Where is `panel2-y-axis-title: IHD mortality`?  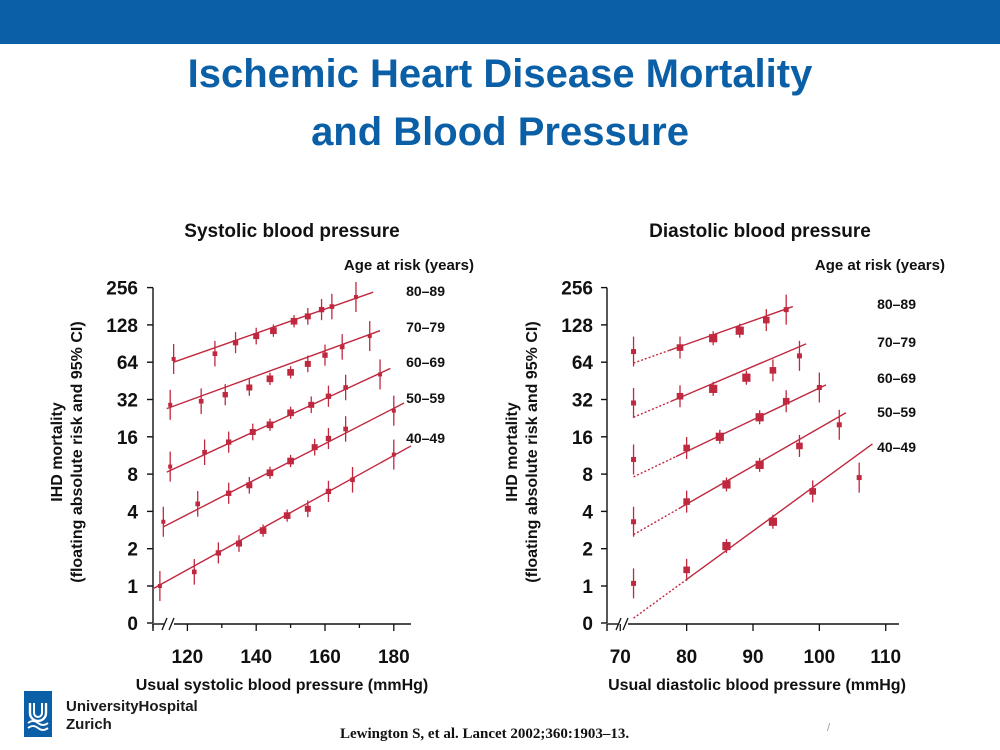 panel2-y-axis-title: IHD mortality is located at coordinates (512, 452).